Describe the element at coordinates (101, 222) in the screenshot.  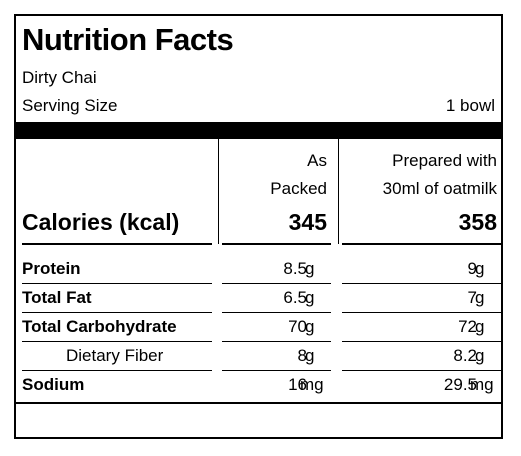
I see `calories-label: Calories (kcal)` at that location.